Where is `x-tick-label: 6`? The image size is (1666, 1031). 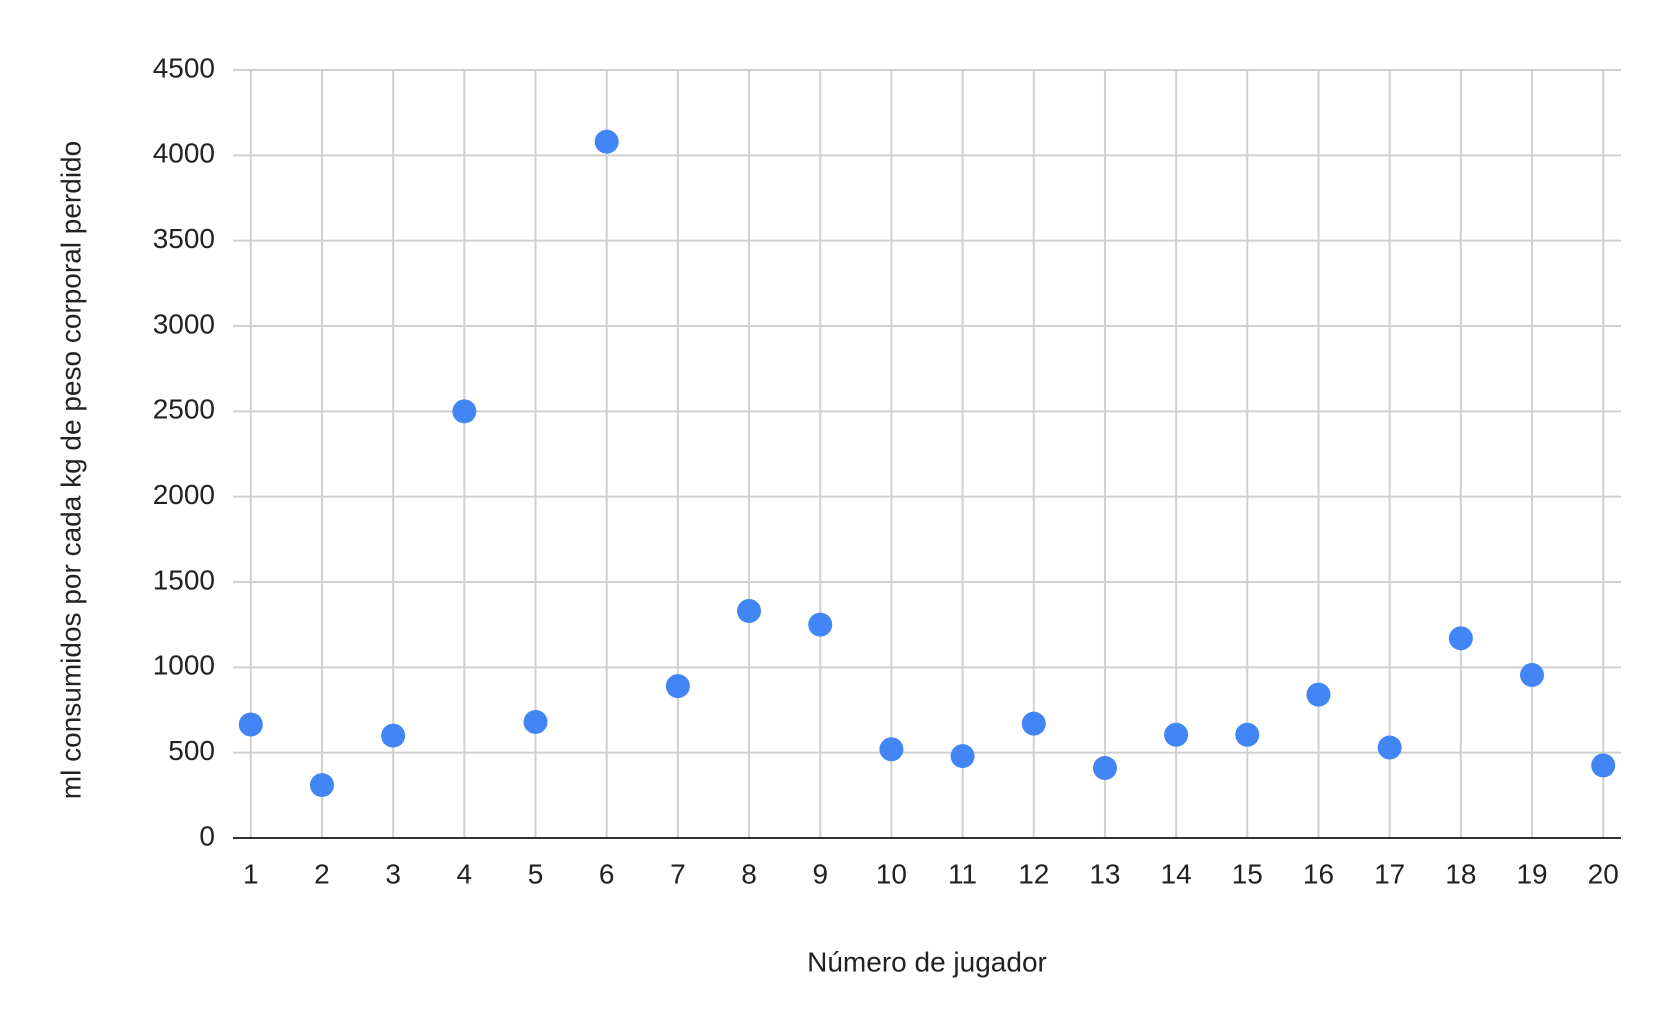
x-tick-label: 6 is located at coordinates (607, 873).